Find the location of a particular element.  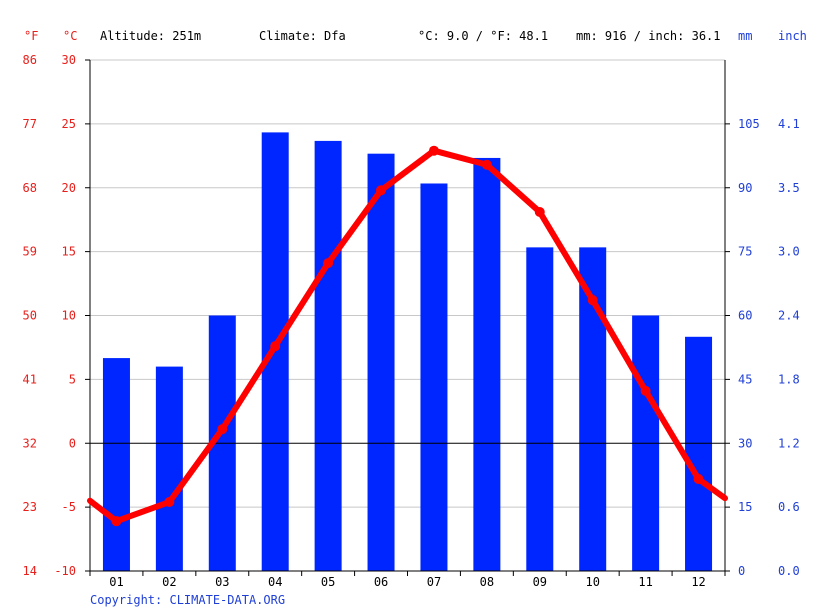

altitude-label: Altitude: 251m is located at coordinates (150, 36).